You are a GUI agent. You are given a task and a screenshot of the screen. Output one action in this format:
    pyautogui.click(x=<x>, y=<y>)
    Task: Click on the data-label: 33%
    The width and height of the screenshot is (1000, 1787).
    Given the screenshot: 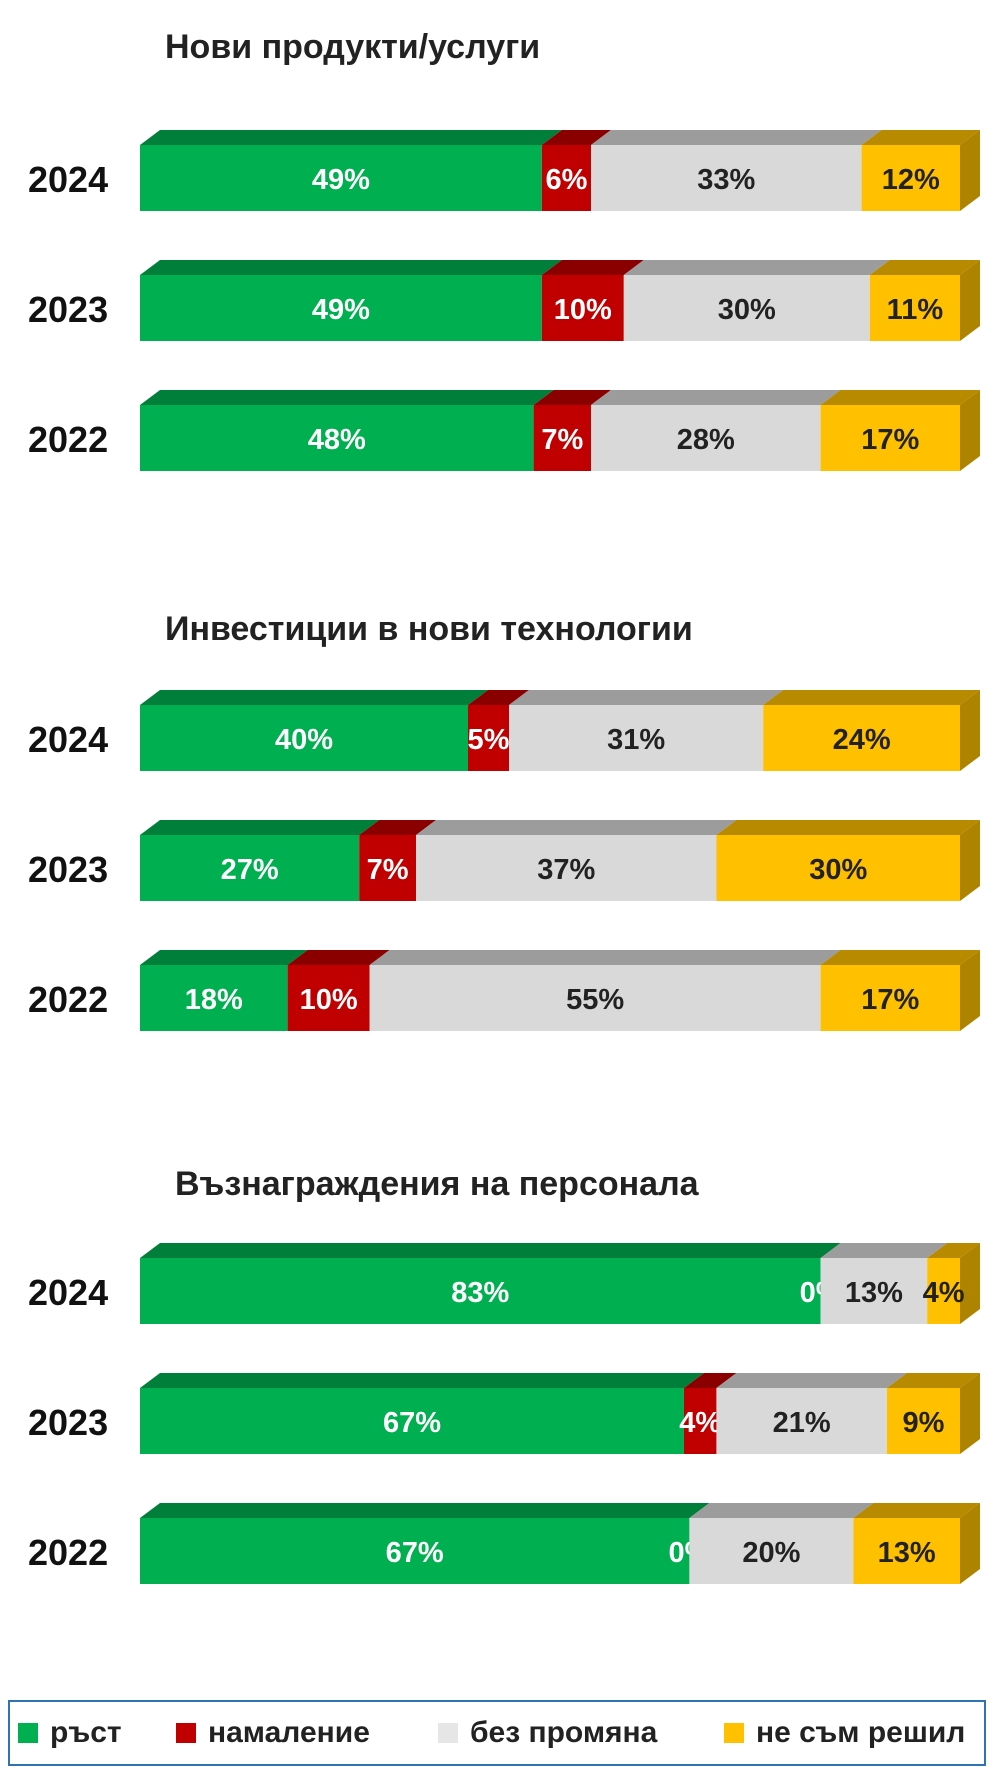 What is the action you would take?
    pyautogui.click(x=726, y=180)
    